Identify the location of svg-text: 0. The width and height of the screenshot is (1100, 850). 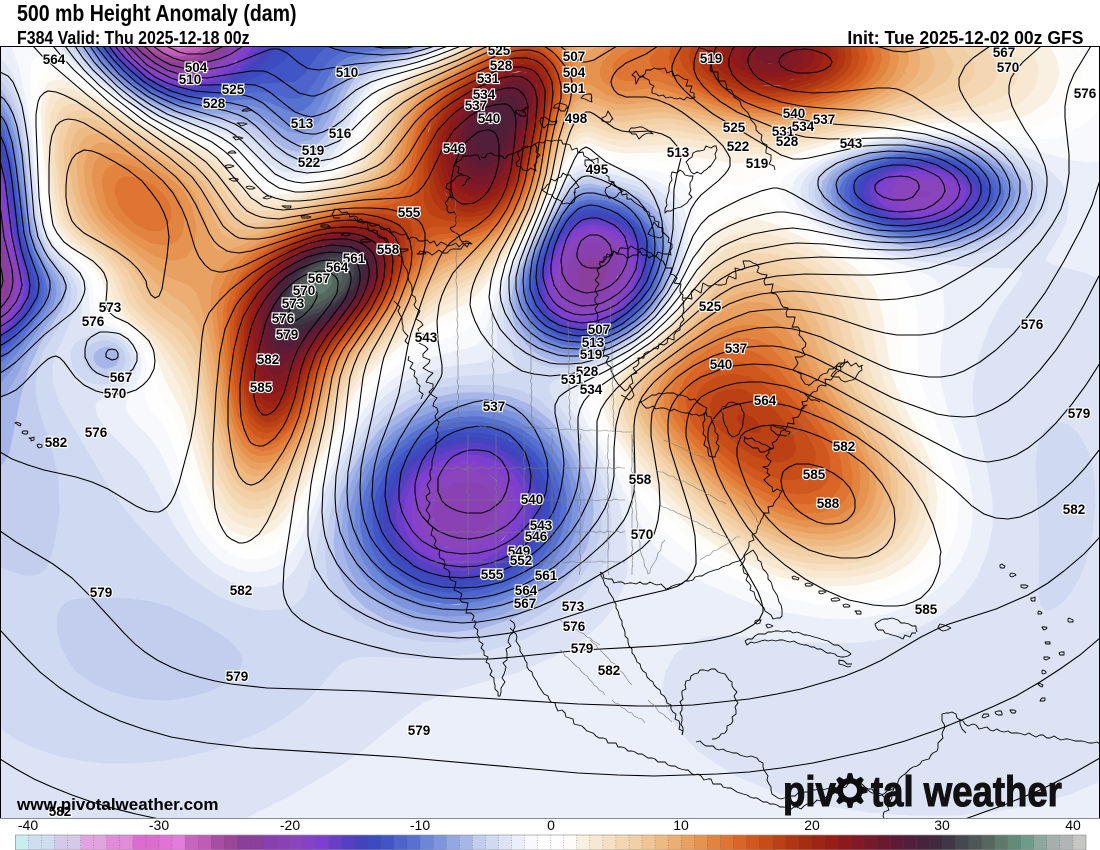
(551, 825).